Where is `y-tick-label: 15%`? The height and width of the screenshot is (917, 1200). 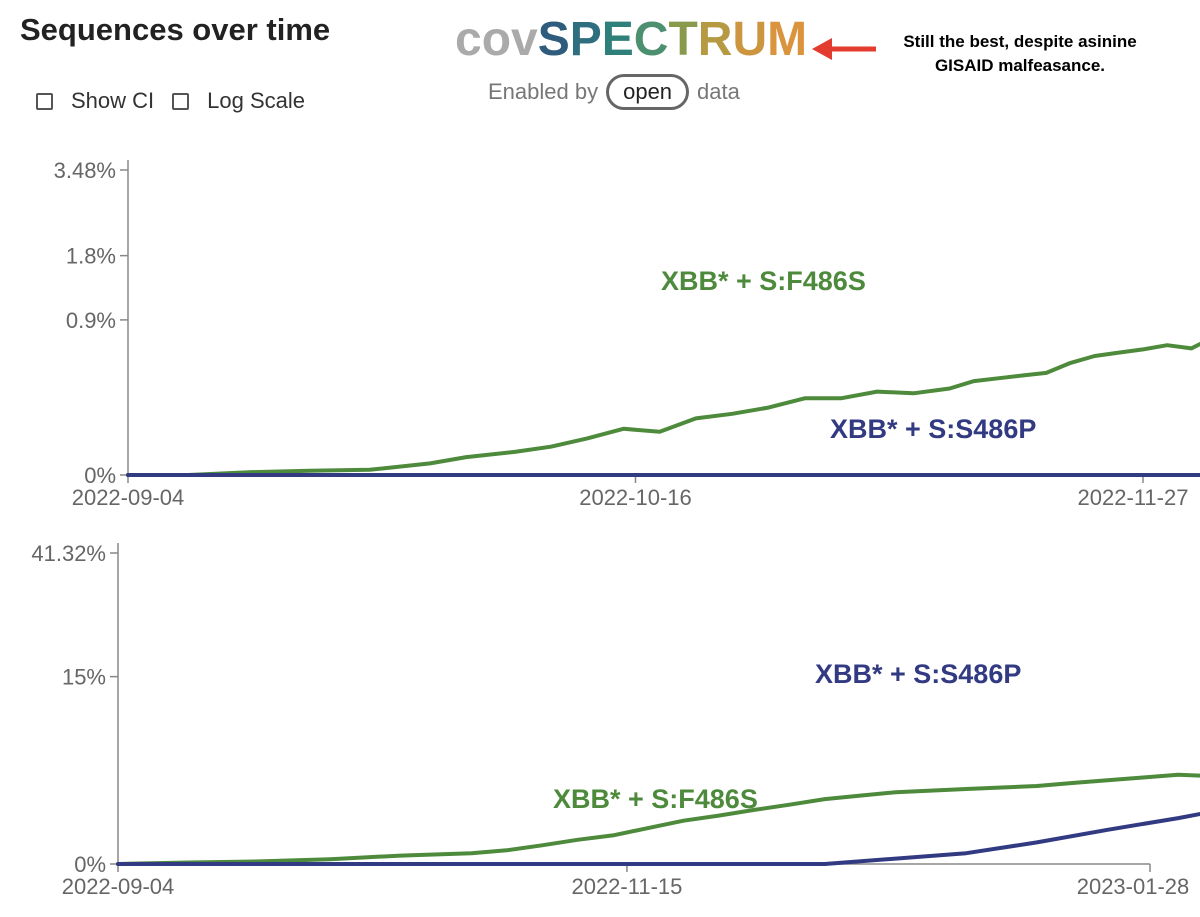 y-tick-label: 15% is located at coordinates (84, 677).